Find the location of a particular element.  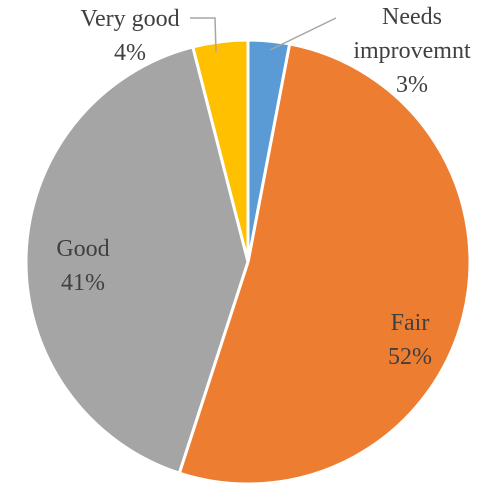

value-label: 3% is located at coordinates (412, 85).